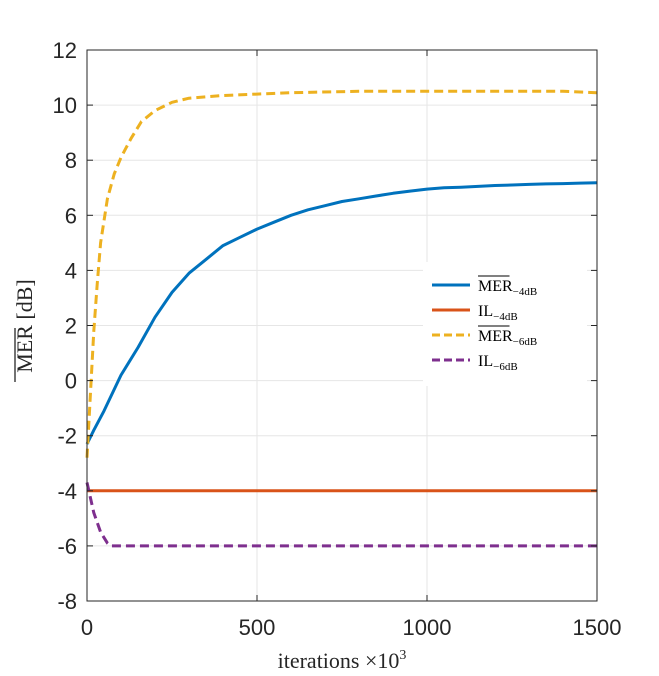 The image size is (659, 676). What do you see at coordinates (257, 627) in the screenshot?
I see `x-tick-label: 500` at bounding box center [257, 627].